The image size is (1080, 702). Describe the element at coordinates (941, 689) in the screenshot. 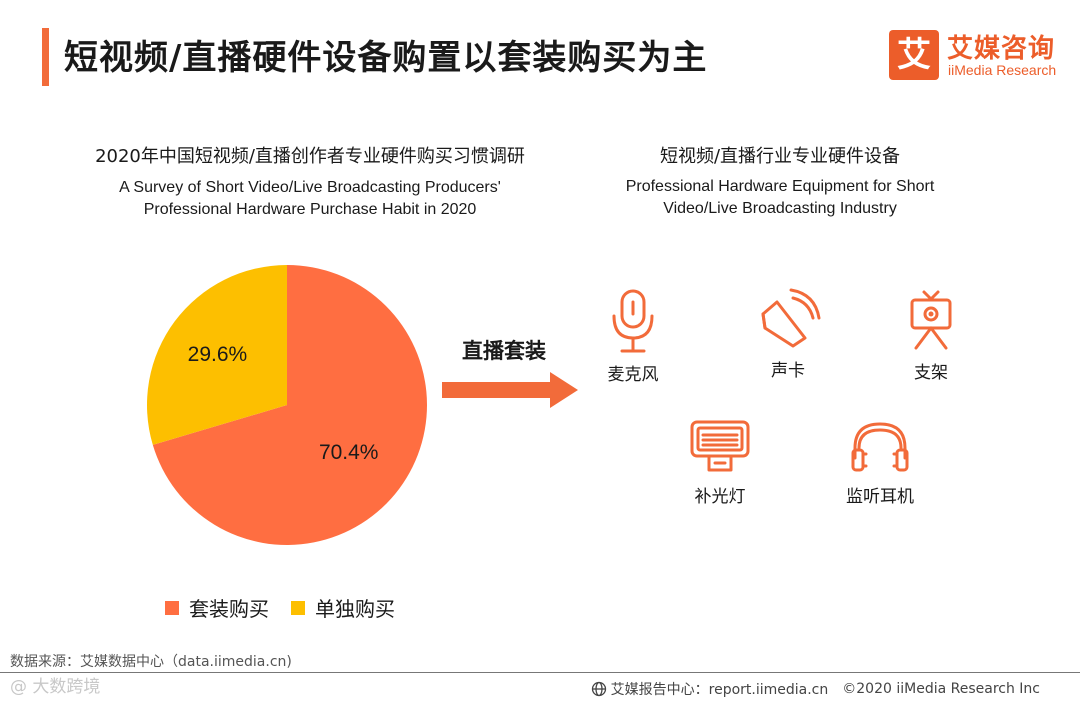

I see `copyright: ©2020 iiMedia Research Inc` at that location.